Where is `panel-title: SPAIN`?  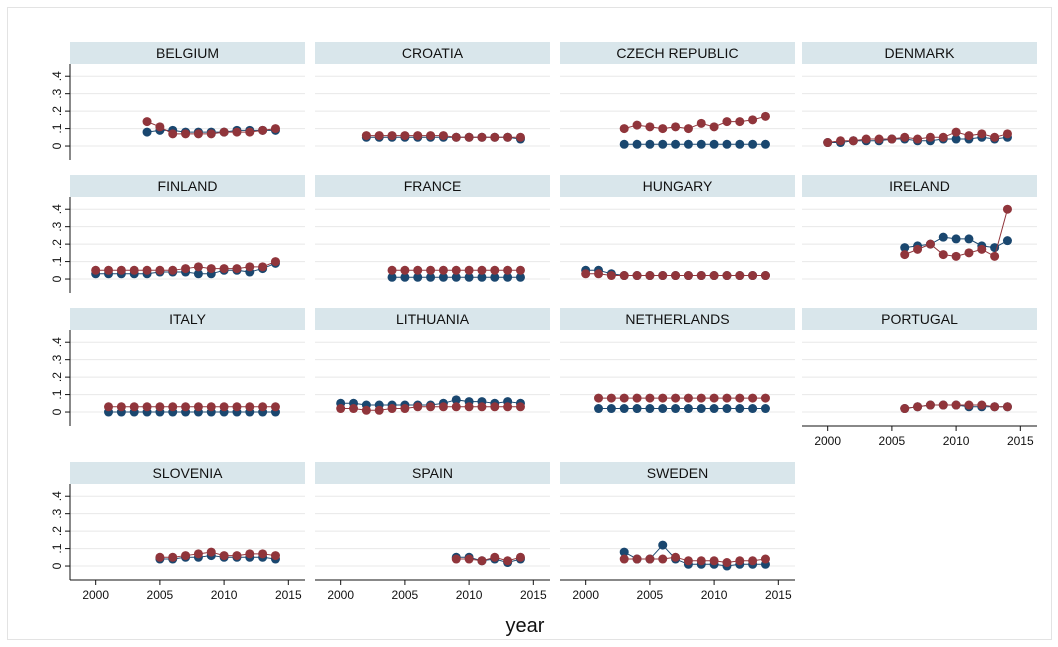
panel-title: SPAIN is located at coordinates (432, 473).